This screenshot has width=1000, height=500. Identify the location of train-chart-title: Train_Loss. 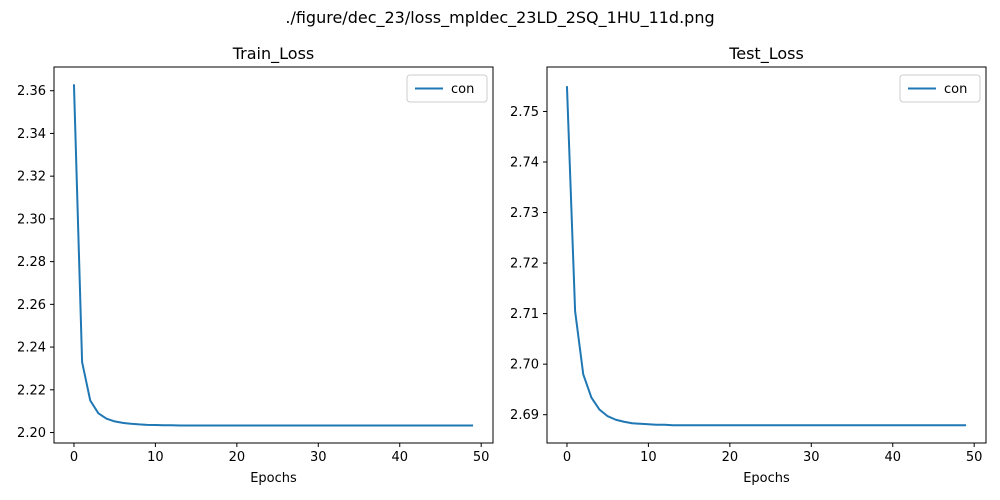
(273, 54).